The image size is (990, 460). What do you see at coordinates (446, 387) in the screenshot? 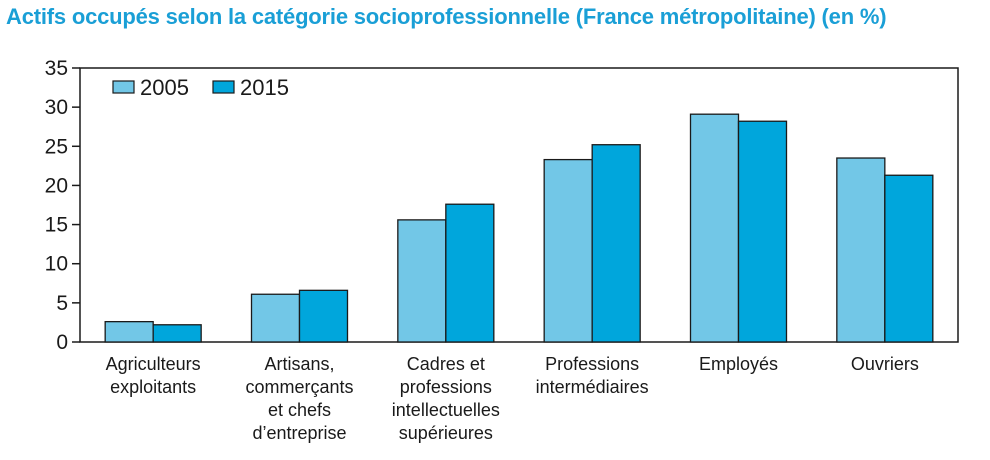
I see `category-label-line: professions` at bounding box center [446, 387].